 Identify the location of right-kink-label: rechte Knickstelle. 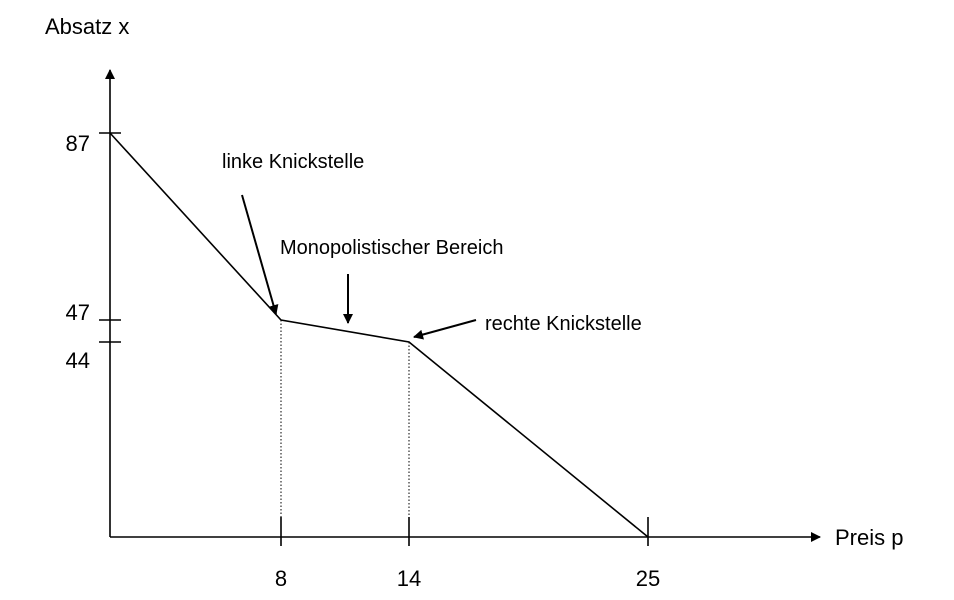
(563, 324).